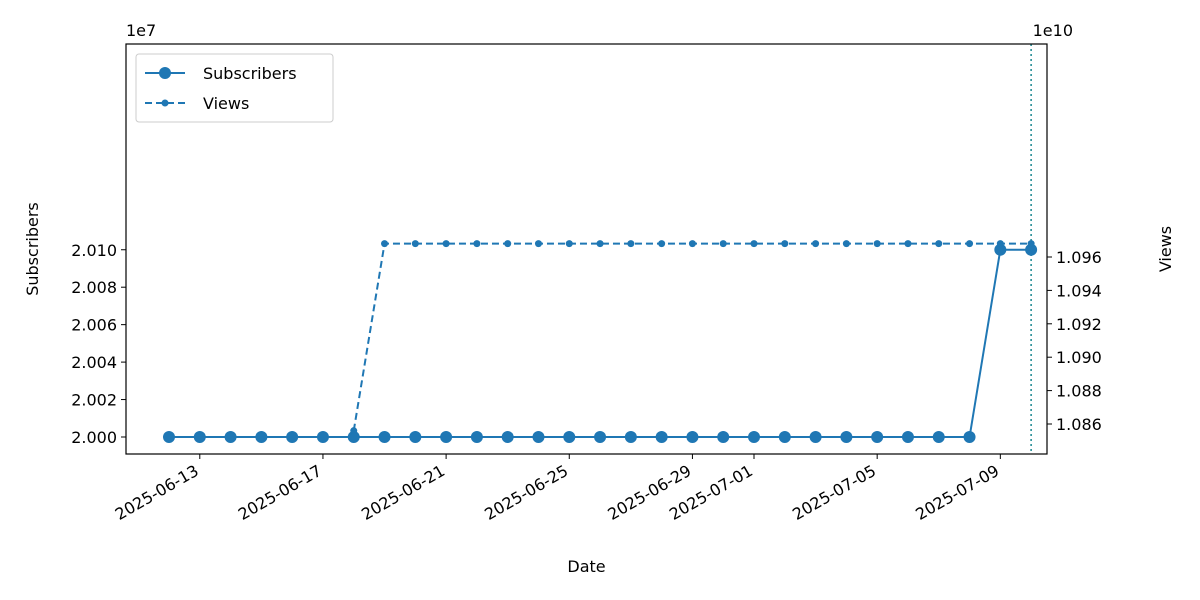 This screenshot has width=1200, height=600. I want to click on legend-marker-views, so click(165, 103).